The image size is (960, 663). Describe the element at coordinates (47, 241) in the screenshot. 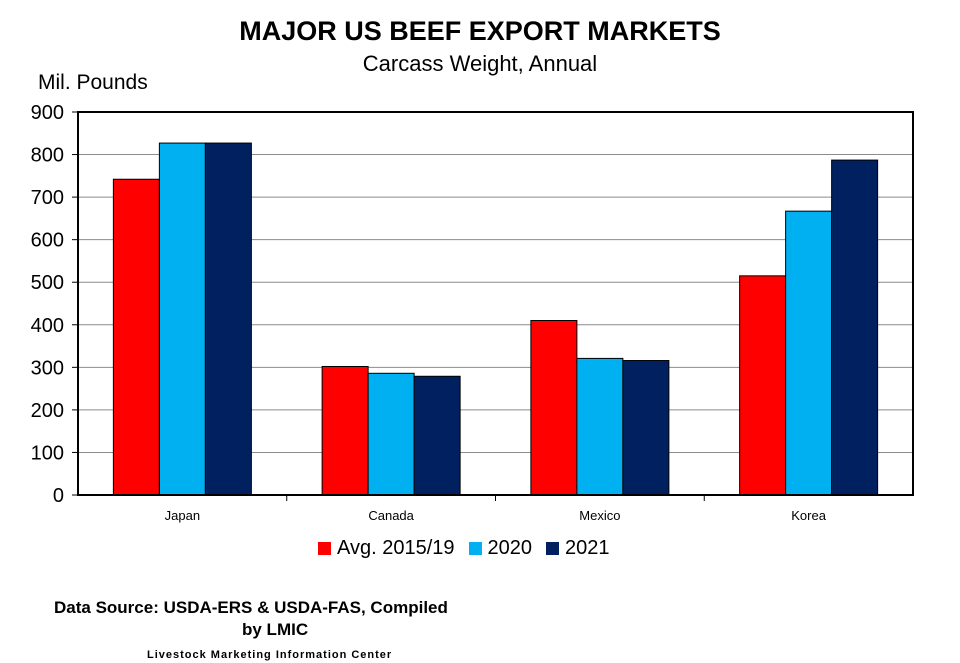

I see `y-tick-label: 600` at that location.